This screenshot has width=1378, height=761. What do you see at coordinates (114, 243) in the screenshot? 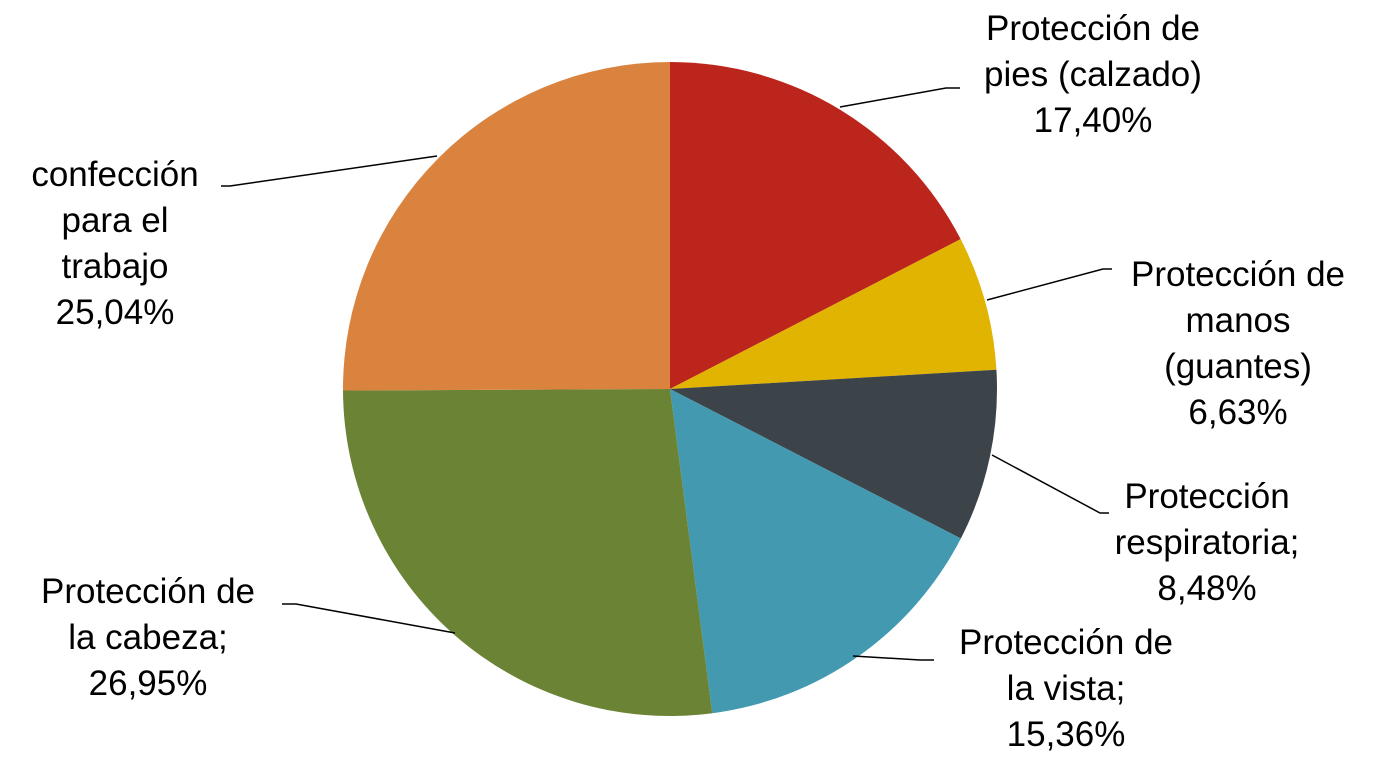
I see `slice-label-6: confección para el trabajo 25,04%` at bounding box center [114, 243].